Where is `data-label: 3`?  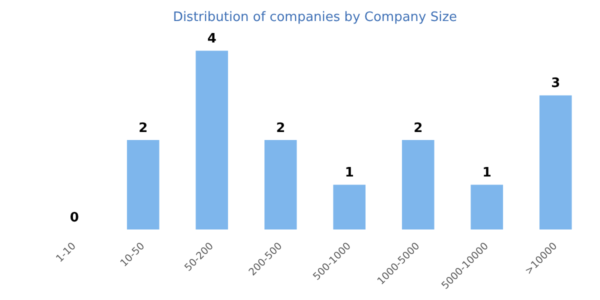 data-label: 3 is located at coordinates (555, 84).